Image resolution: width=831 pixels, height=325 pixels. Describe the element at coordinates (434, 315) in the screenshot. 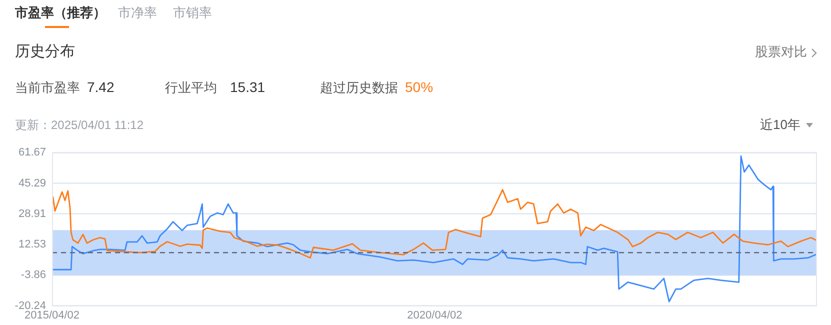

I see `x-tick-label: 2020/04/02` at that location.